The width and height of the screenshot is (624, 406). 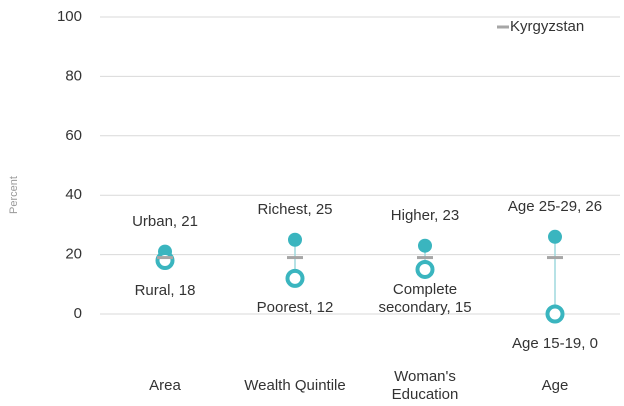 What do you see at coordinates (425, 385) in the screenshot?
I see `x-tick-label: Woman's Education` at bounding box center [425, 385].